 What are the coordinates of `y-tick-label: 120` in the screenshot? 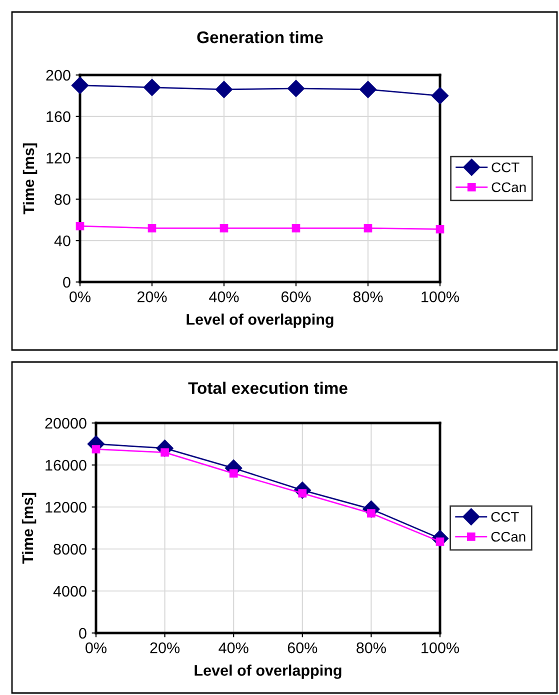 It's located at (58, 158).